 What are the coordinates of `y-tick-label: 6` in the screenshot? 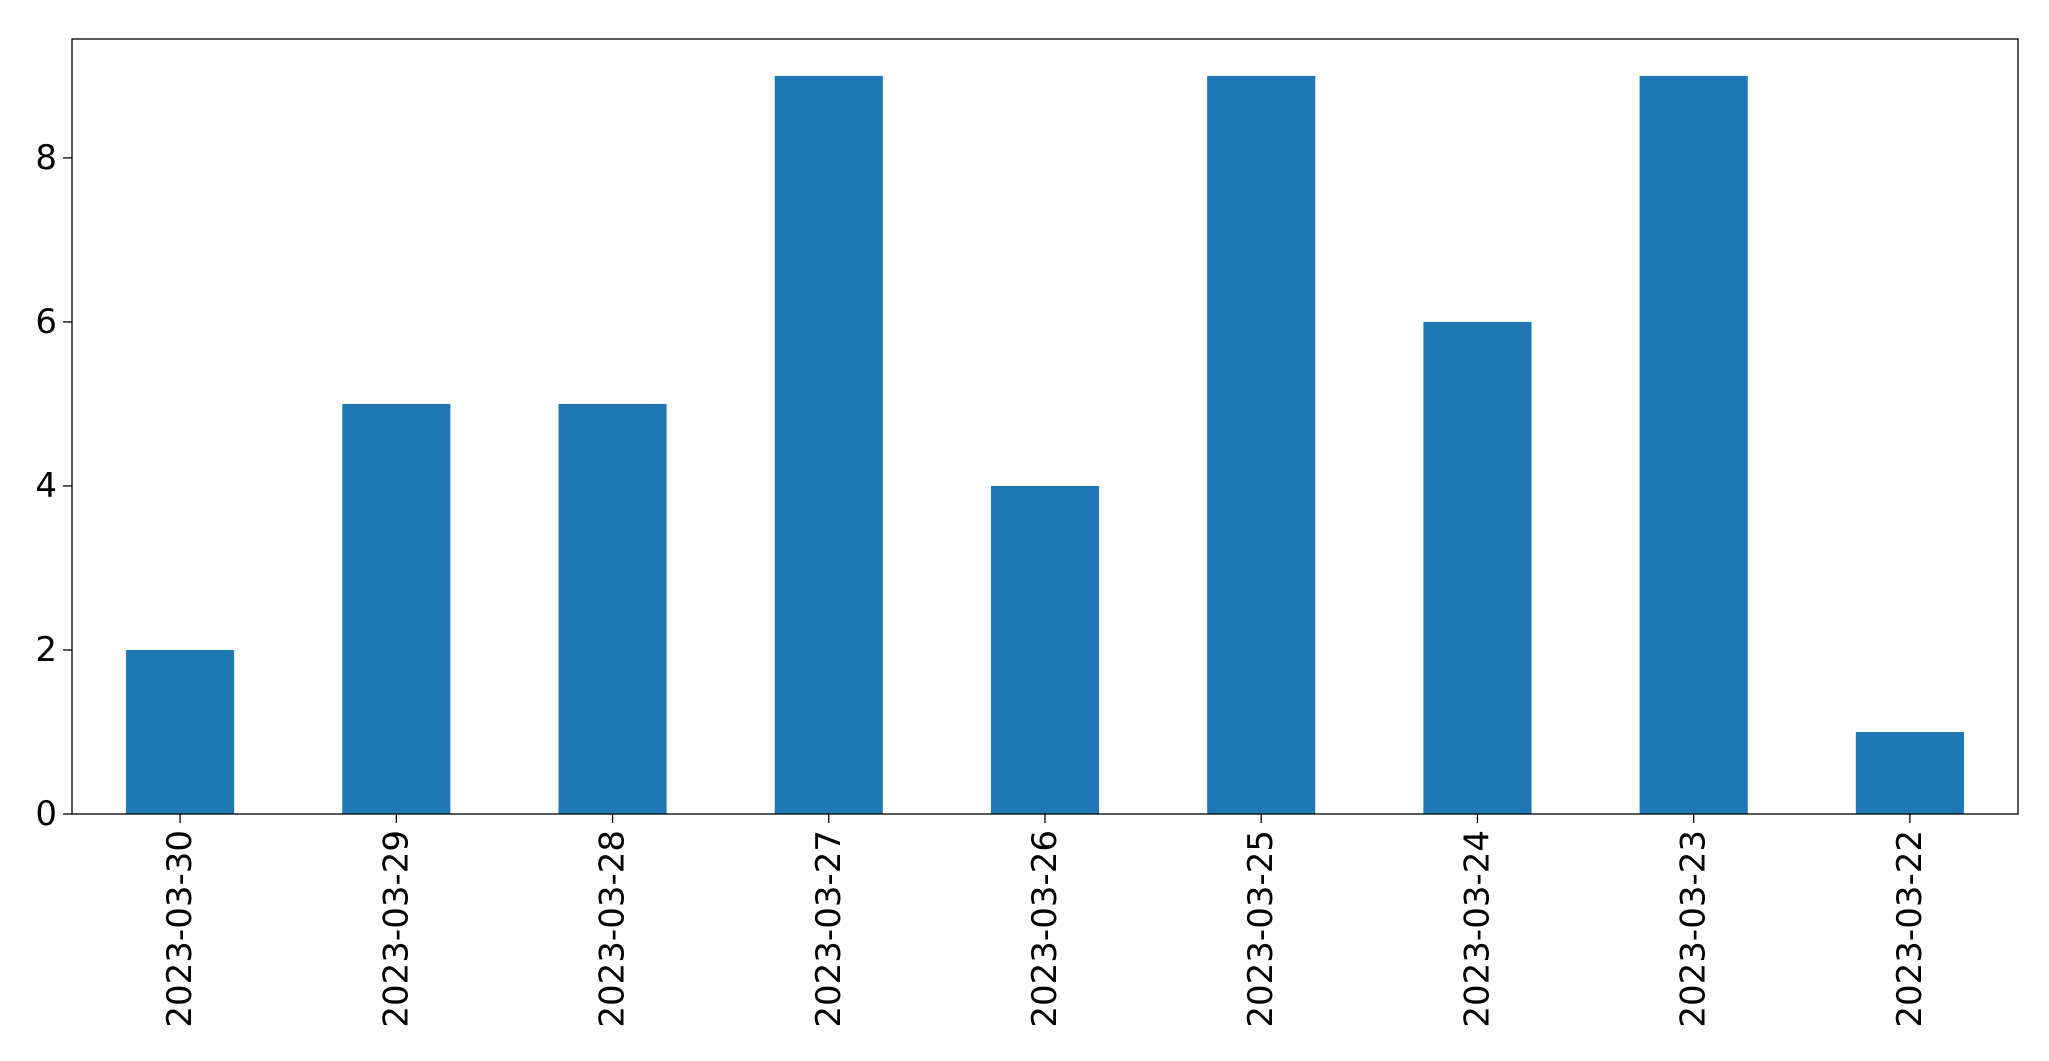 It's located at (46, 322).